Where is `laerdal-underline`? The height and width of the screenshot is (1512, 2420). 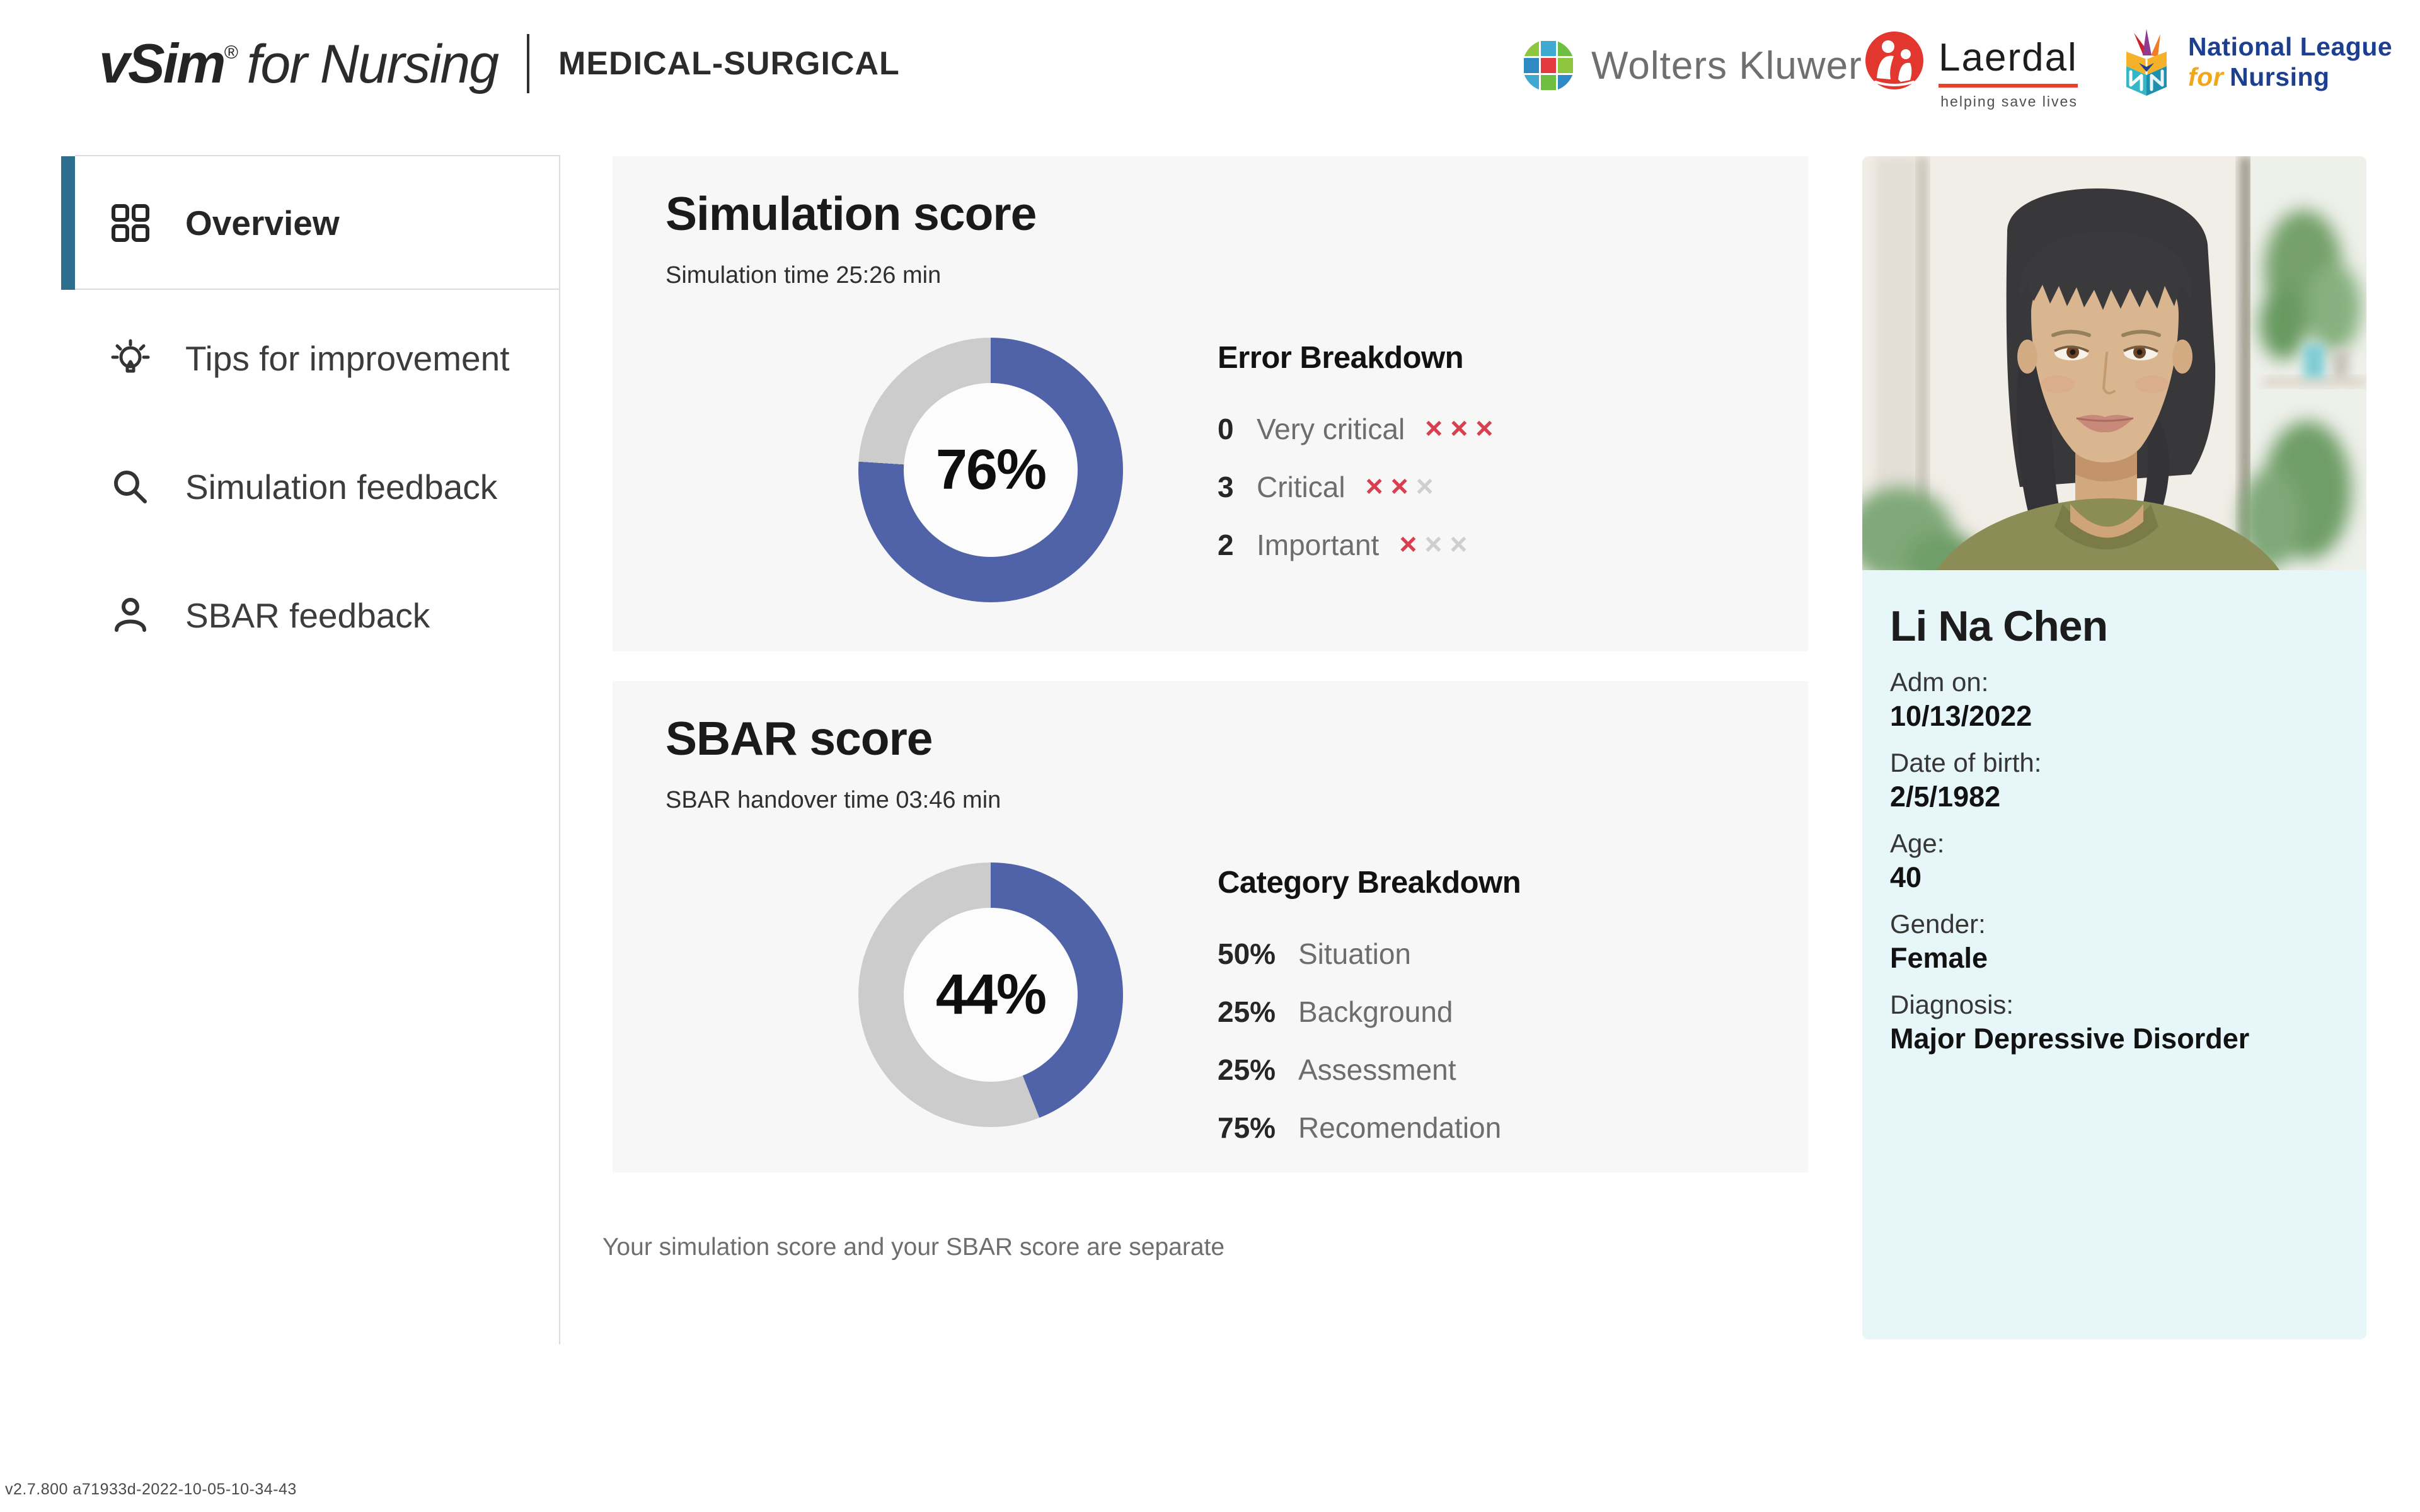
laerdal-underline is located at coordinates (2008, 86).